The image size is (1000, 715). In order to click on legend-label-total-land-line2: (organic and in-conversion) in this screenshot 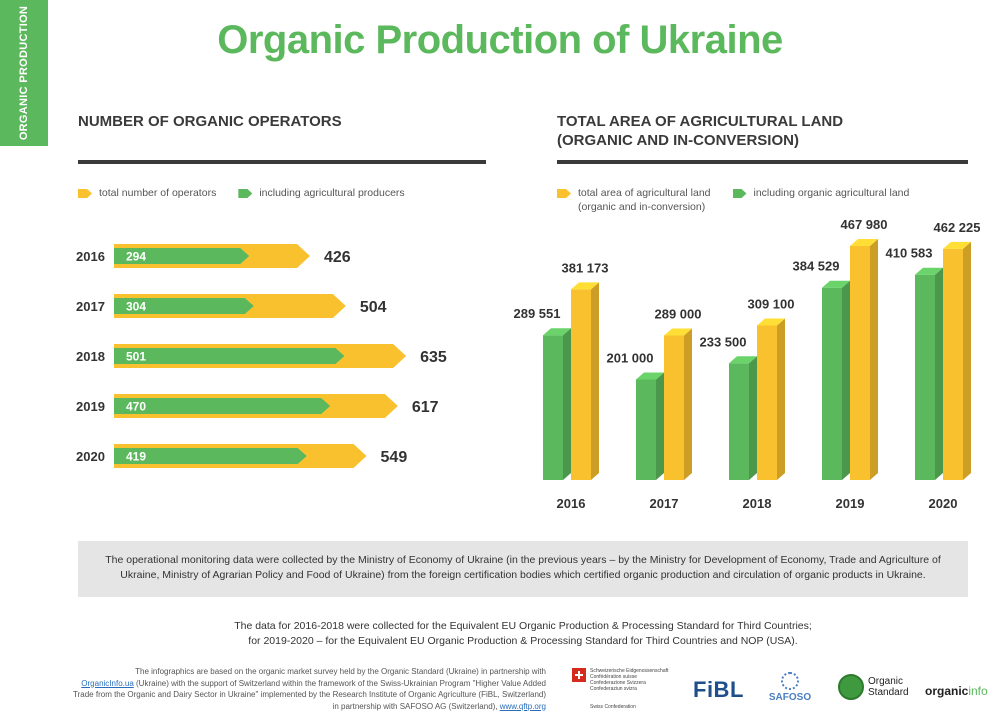, I will do `click(642, 207)`.